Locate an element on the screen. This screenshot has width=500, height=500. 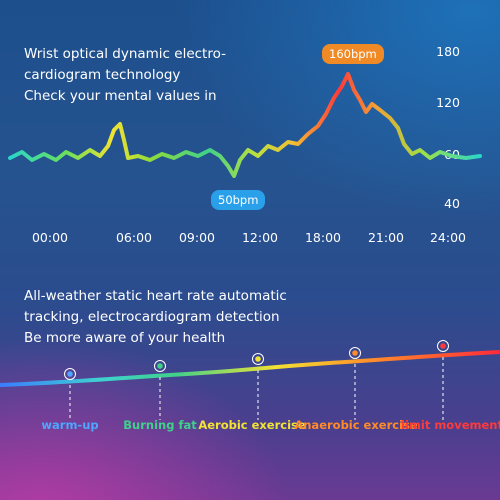
zone-label-anaerobic: Anaerobic exercise is located at coordinates (356, 425).